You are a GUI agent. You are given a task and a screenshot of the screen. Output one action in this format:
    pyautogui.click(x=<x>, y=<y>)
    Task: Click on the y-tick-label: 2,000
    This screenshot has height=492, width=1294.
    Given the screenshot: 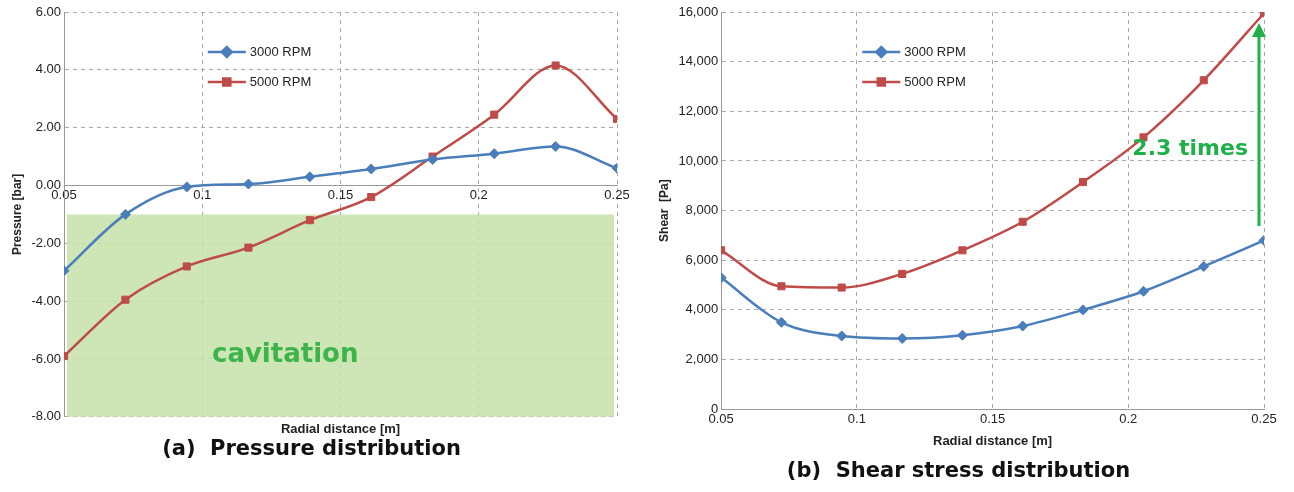 What is the action you would take?
    pyautogui.click(x=702, y=359)
    